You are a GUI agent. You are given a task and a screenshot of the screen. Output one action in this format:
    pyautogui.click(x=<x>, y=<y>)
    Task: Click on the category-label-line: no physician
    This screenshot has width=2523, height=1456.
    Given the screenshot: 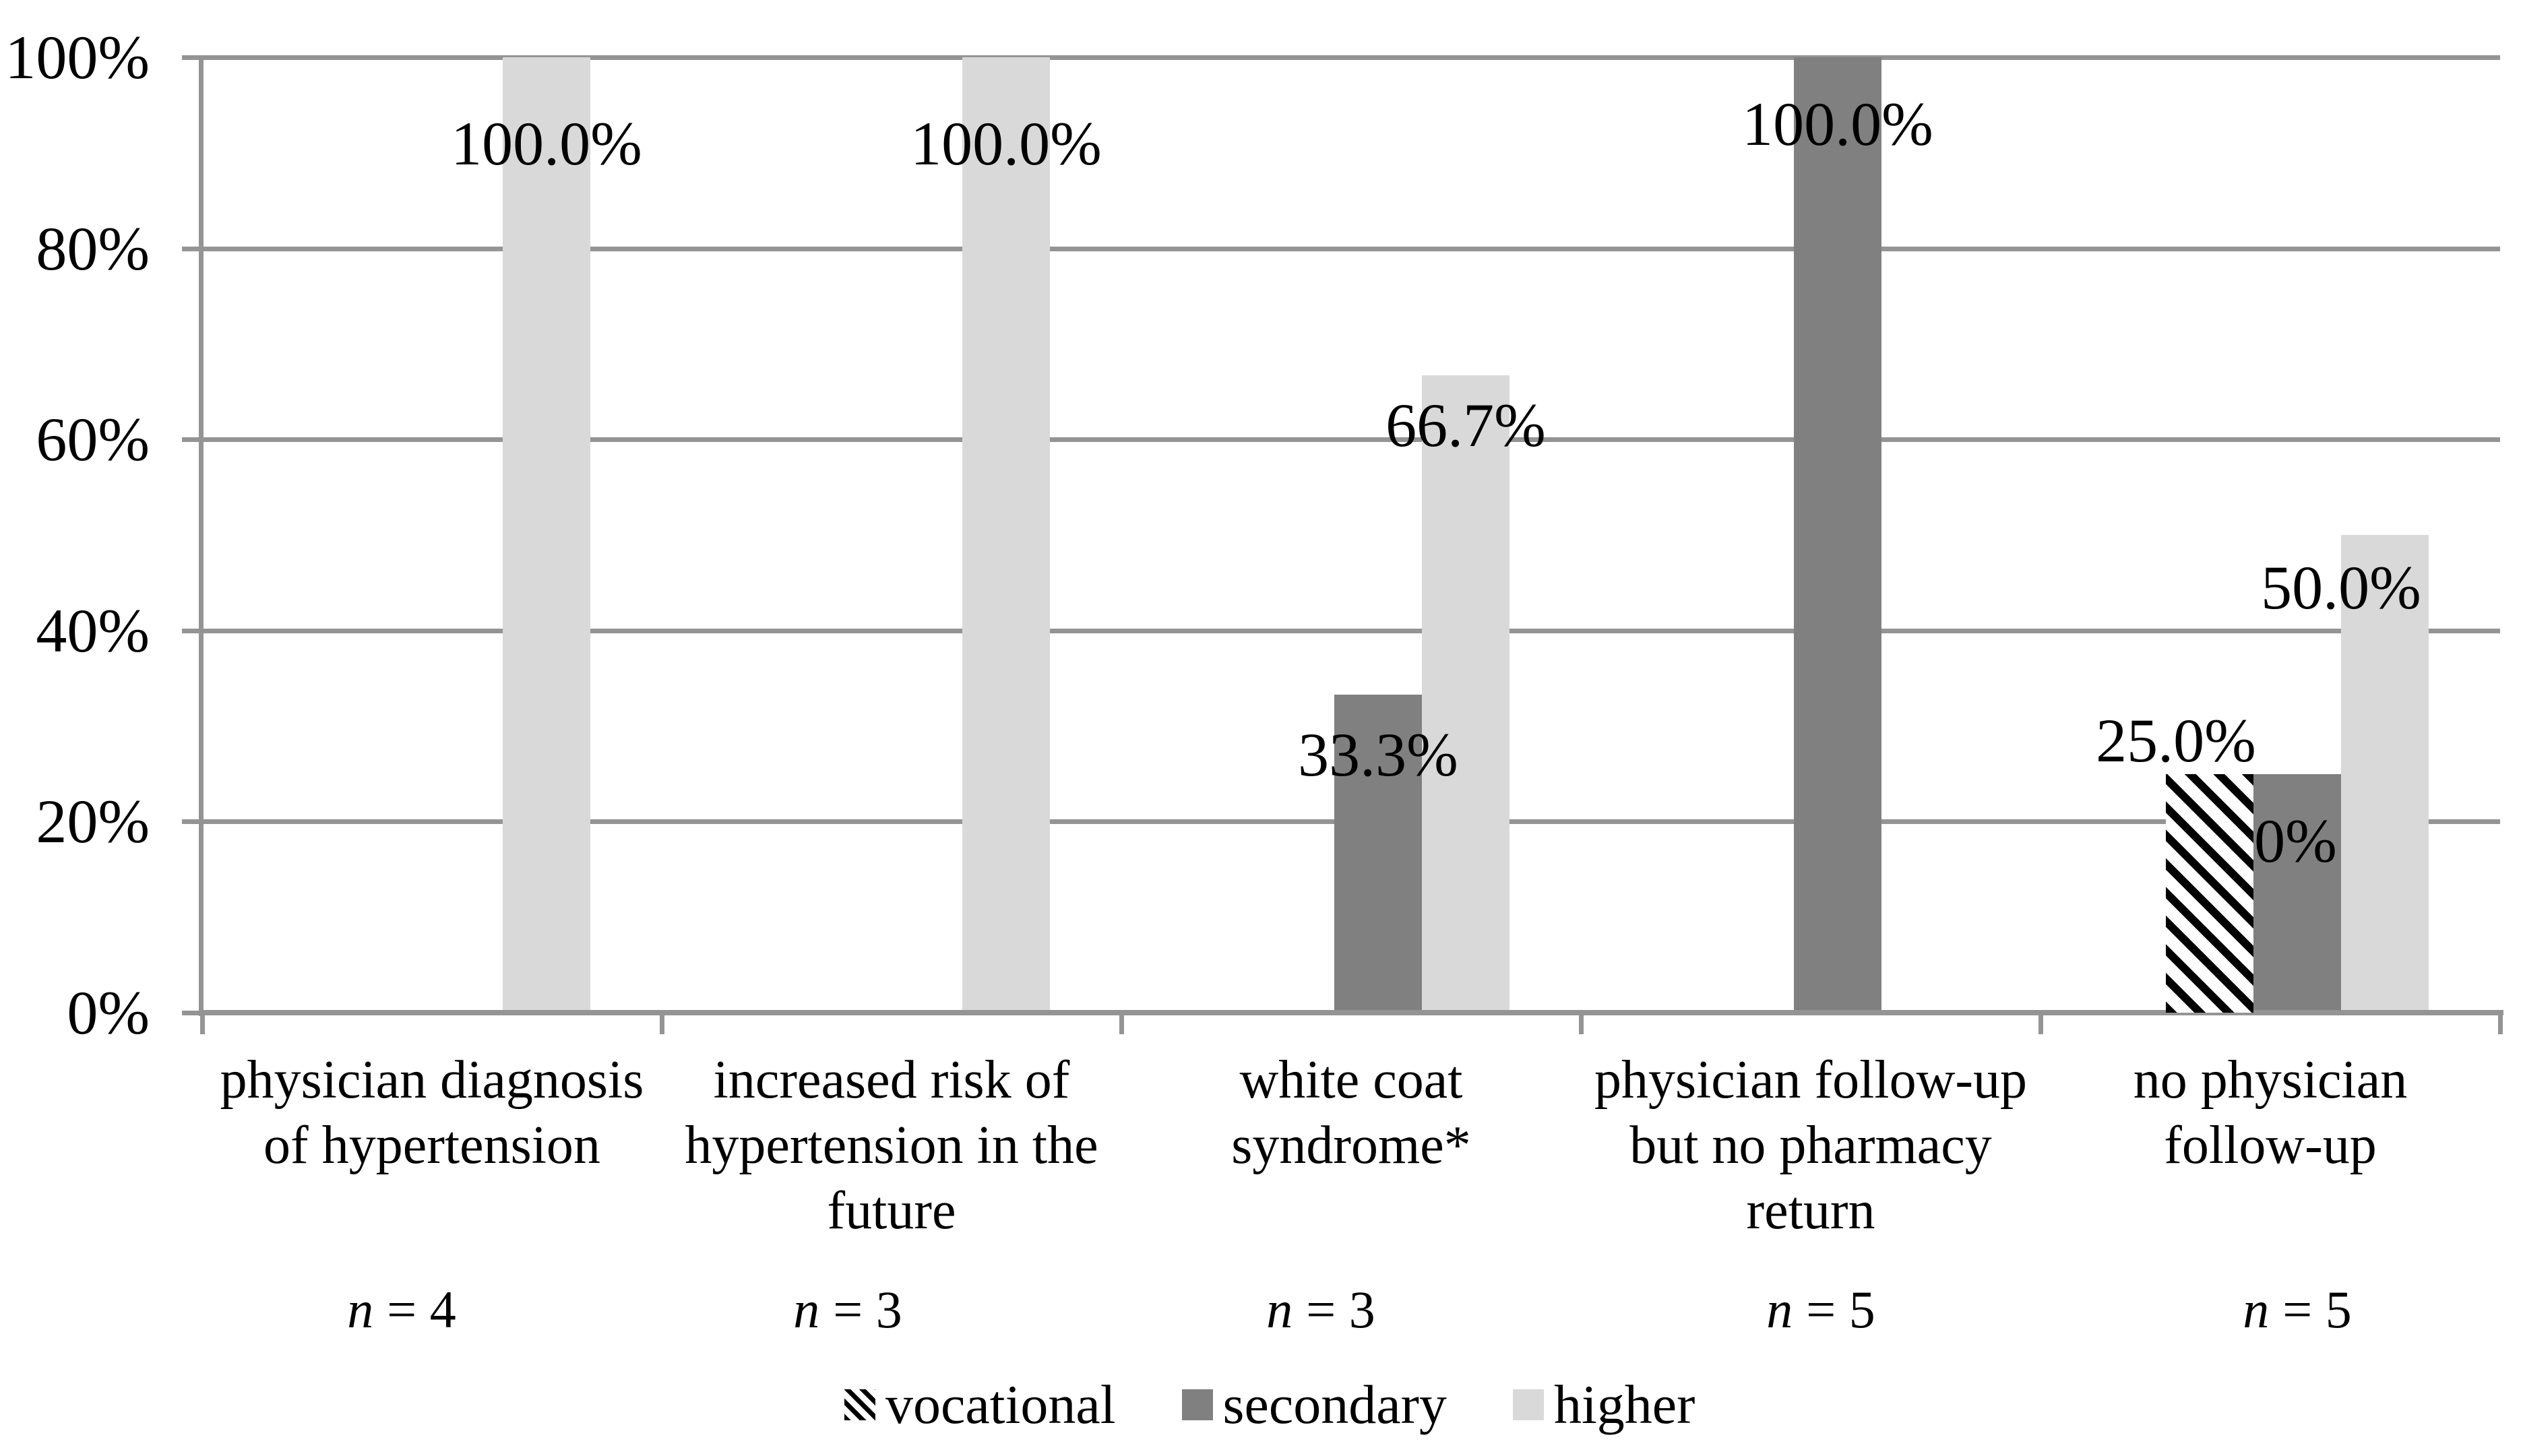 What is the action you would take?
    pyautogui.click(x=2270, y=1080)
    